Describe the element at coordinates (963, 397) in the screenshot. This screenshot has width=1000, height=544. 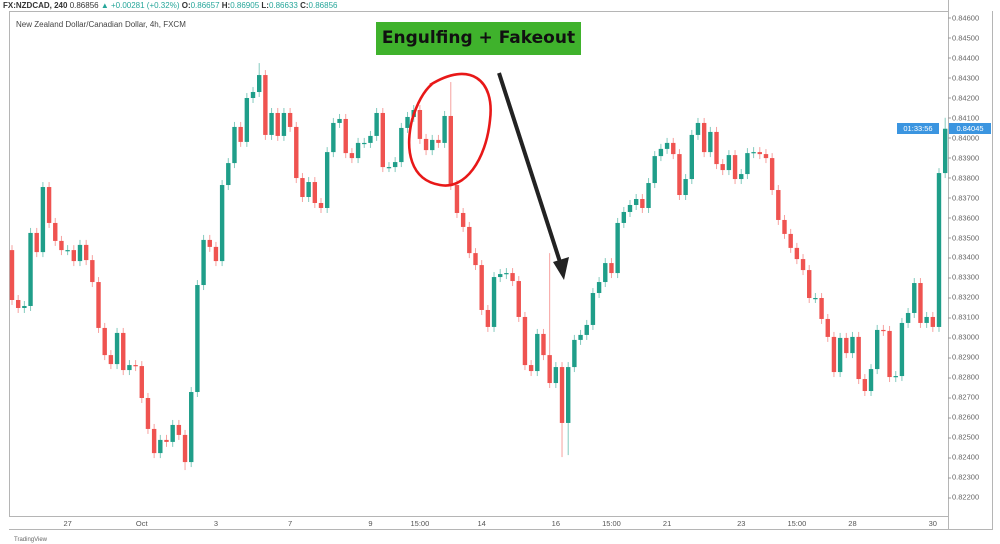
I see `y-tick-label: 0.82700` at that location.